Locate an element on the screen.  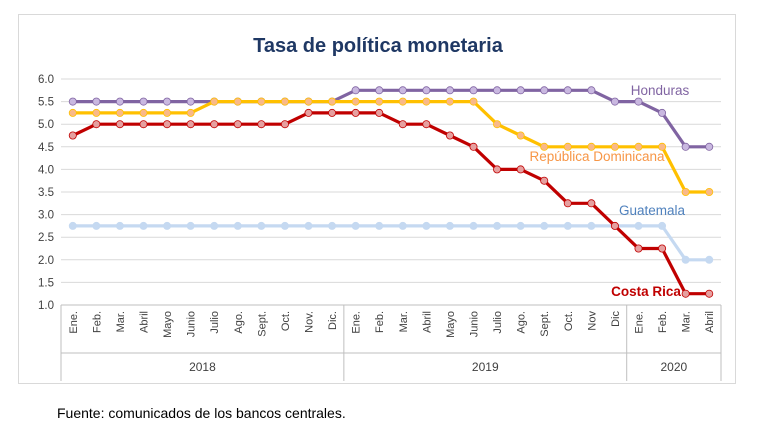
year-label: 2018 is located at coordinates (202, 367).